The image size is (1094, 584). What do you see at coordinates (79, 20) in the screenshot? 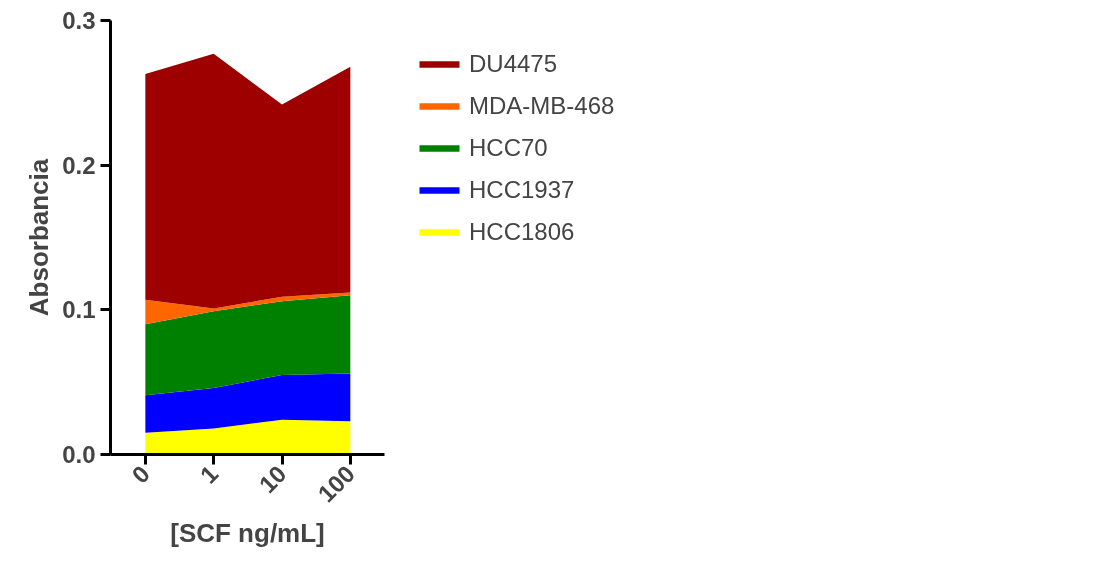
I see `y-tick-label: 0.3` at bounding box center [79, 20].